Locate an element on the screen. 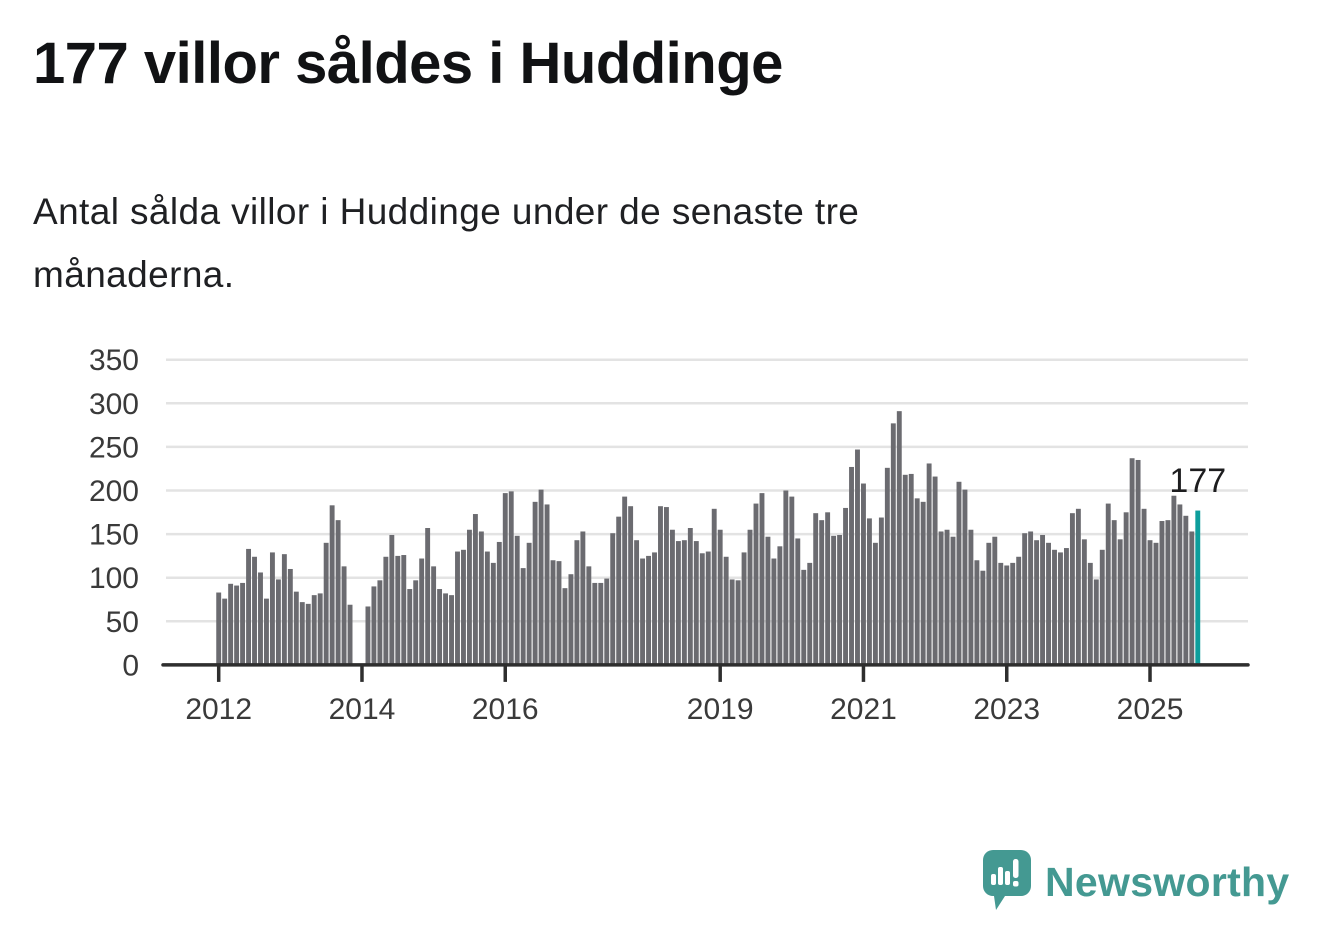 Image resolution: width=1322 pixels, height=939 pixels. x-axis-tick-label: 2014 is located at coordinates (362, 709).